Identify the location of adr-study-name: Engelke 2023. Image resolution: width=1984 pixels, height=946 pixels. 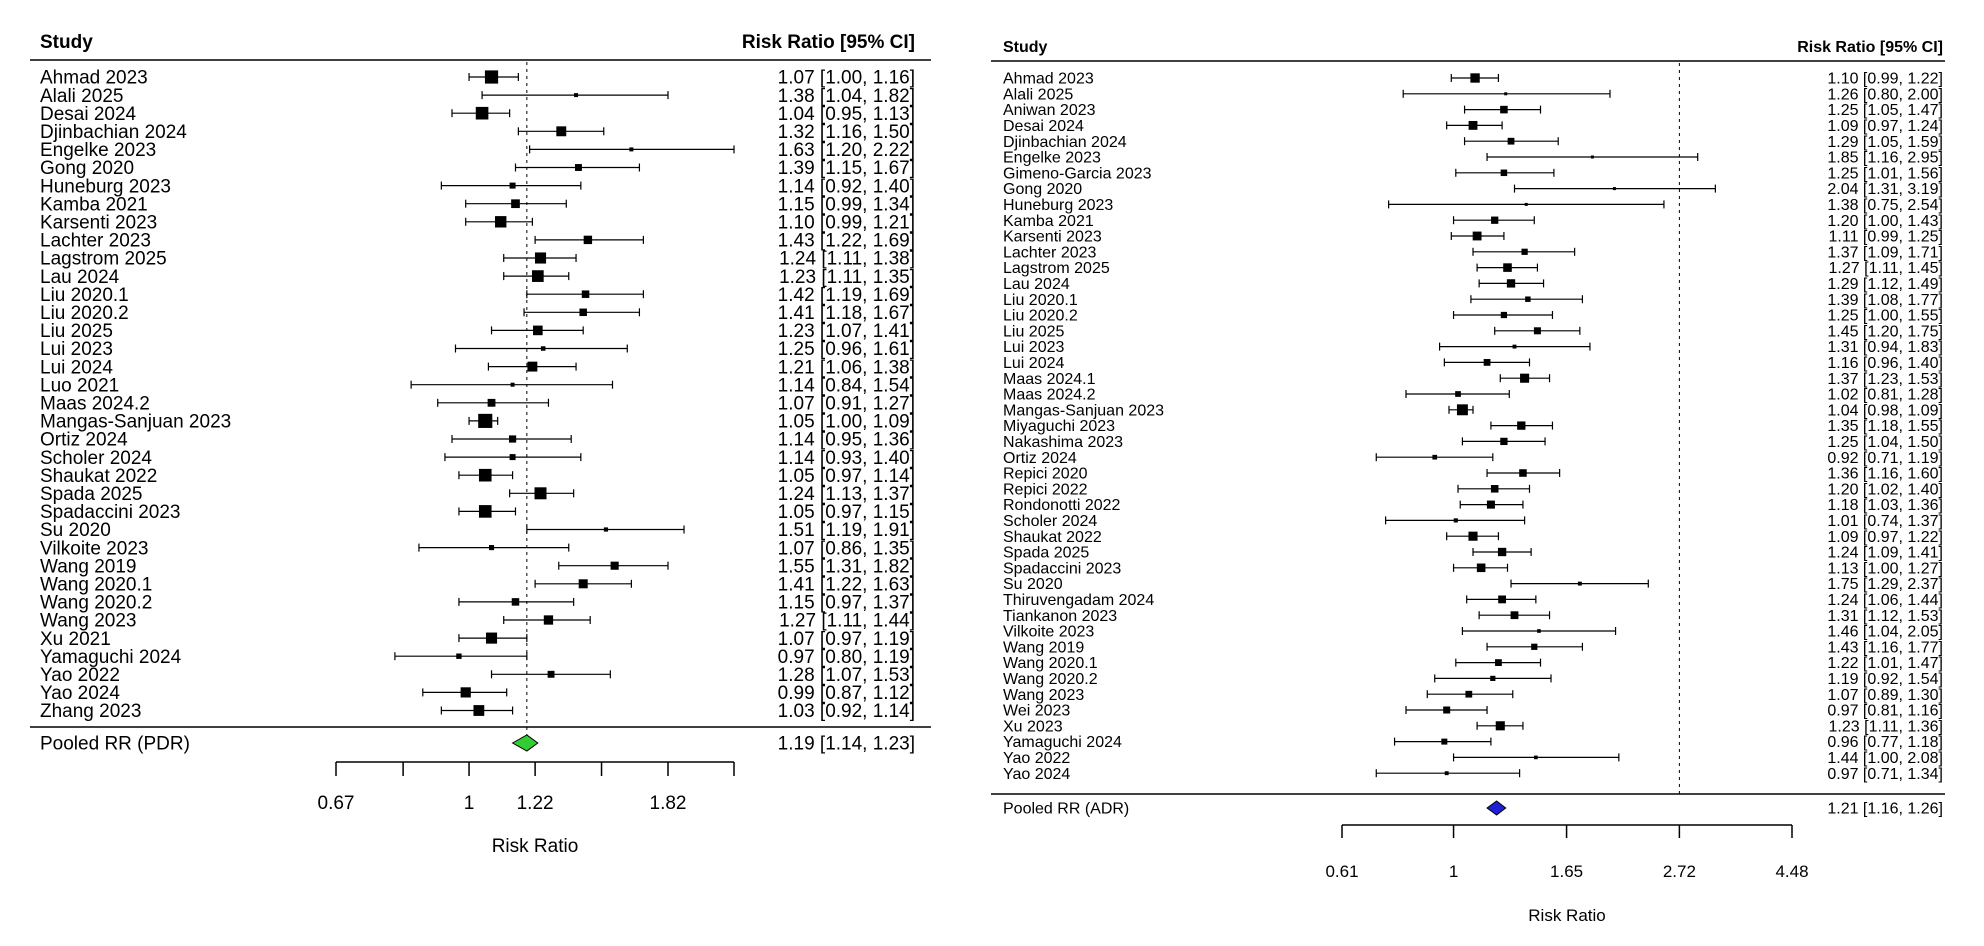
(1052, 158).